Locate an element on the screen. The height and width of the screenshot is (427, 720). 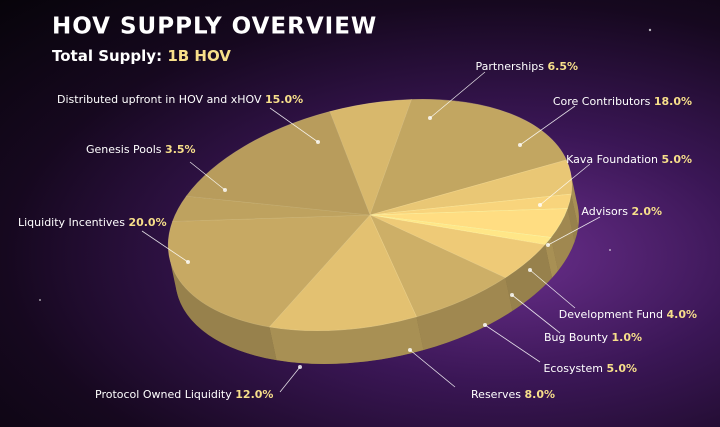
slice-label: Bug Bounty 1.0% is located at coordinates (593, 337).